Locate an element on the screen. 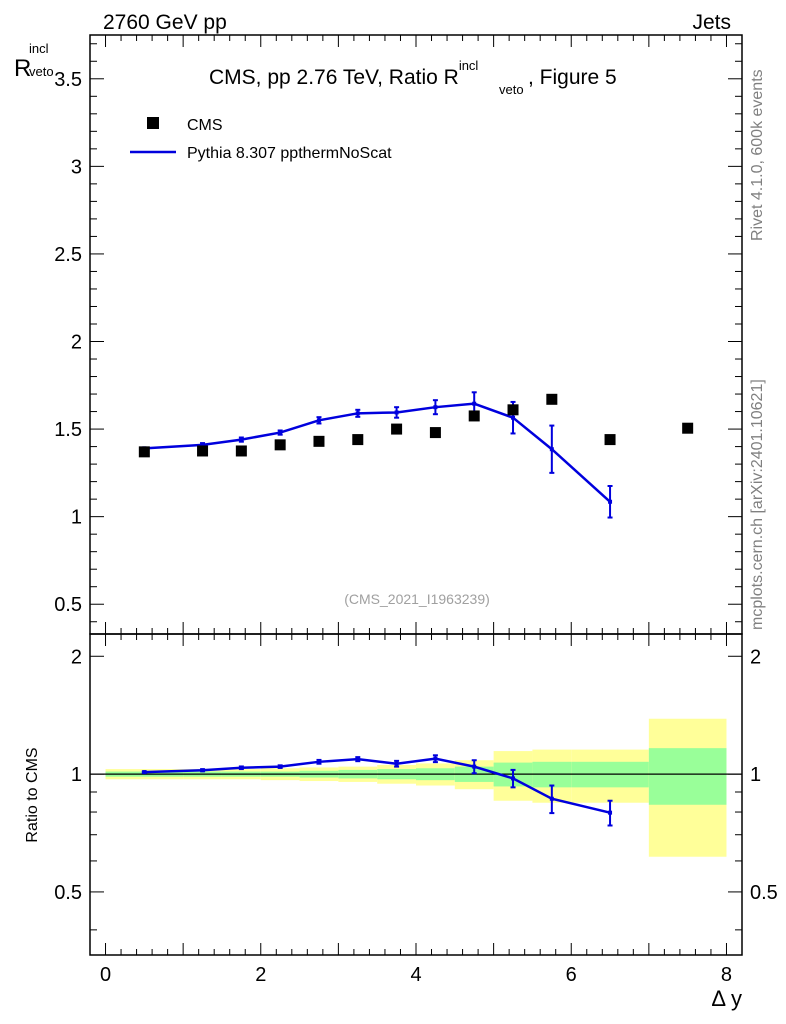 This screenshot has width=786, height=1024. inner-band is located at coordinates (687, 776).